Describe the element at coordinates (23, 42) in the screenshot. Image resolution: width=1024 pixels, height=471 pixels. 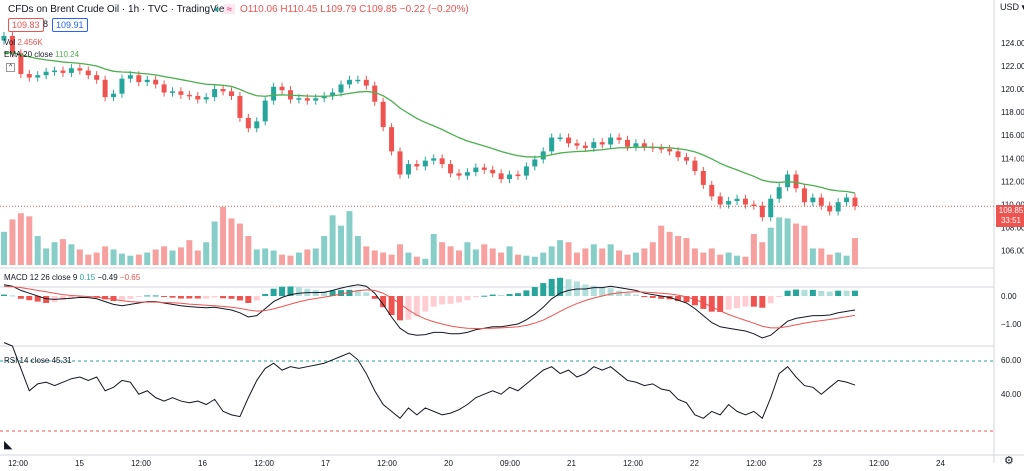
I see `volume-legend: Vol 2.456K` at that location.